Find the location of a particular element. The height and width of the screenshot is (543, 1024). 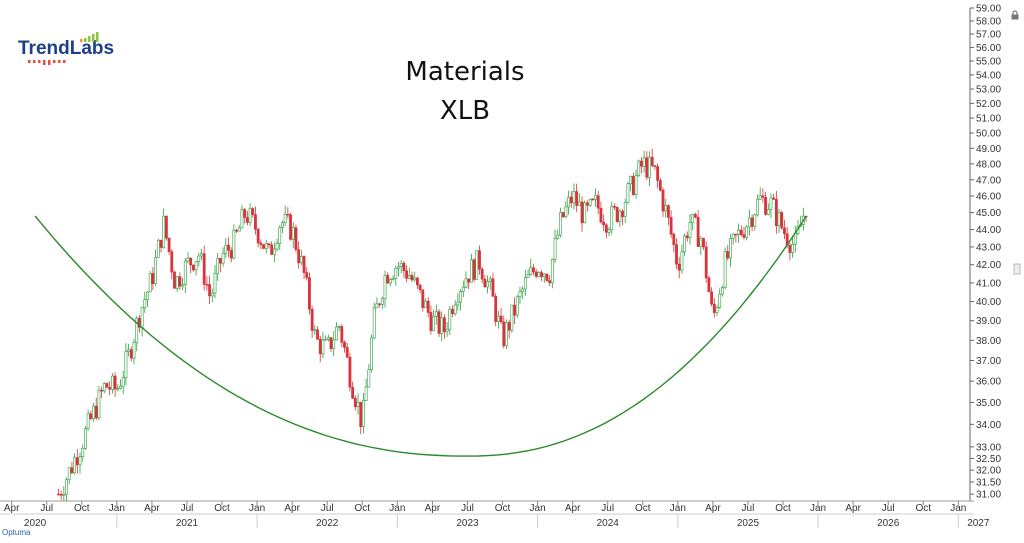

y-tick-label: 40.00 is located at coordinates (988, 302).